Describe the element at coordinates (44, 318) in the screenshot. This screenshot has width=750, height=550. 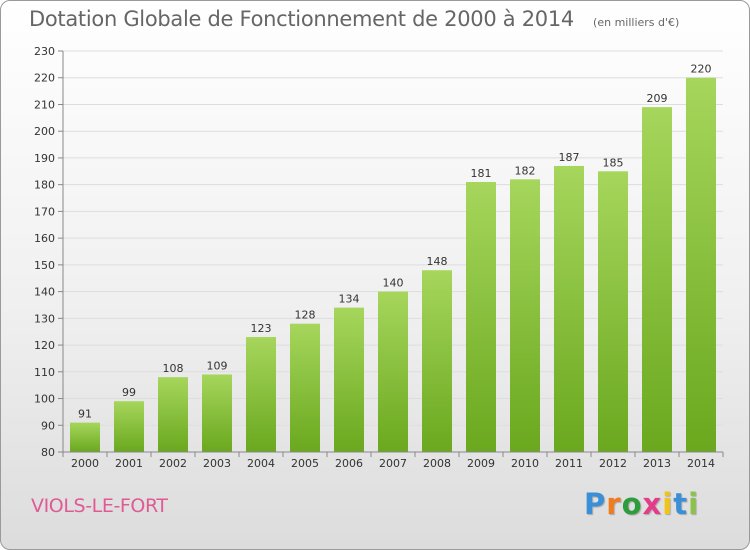
I see `y-tick-label: 130` at that location.